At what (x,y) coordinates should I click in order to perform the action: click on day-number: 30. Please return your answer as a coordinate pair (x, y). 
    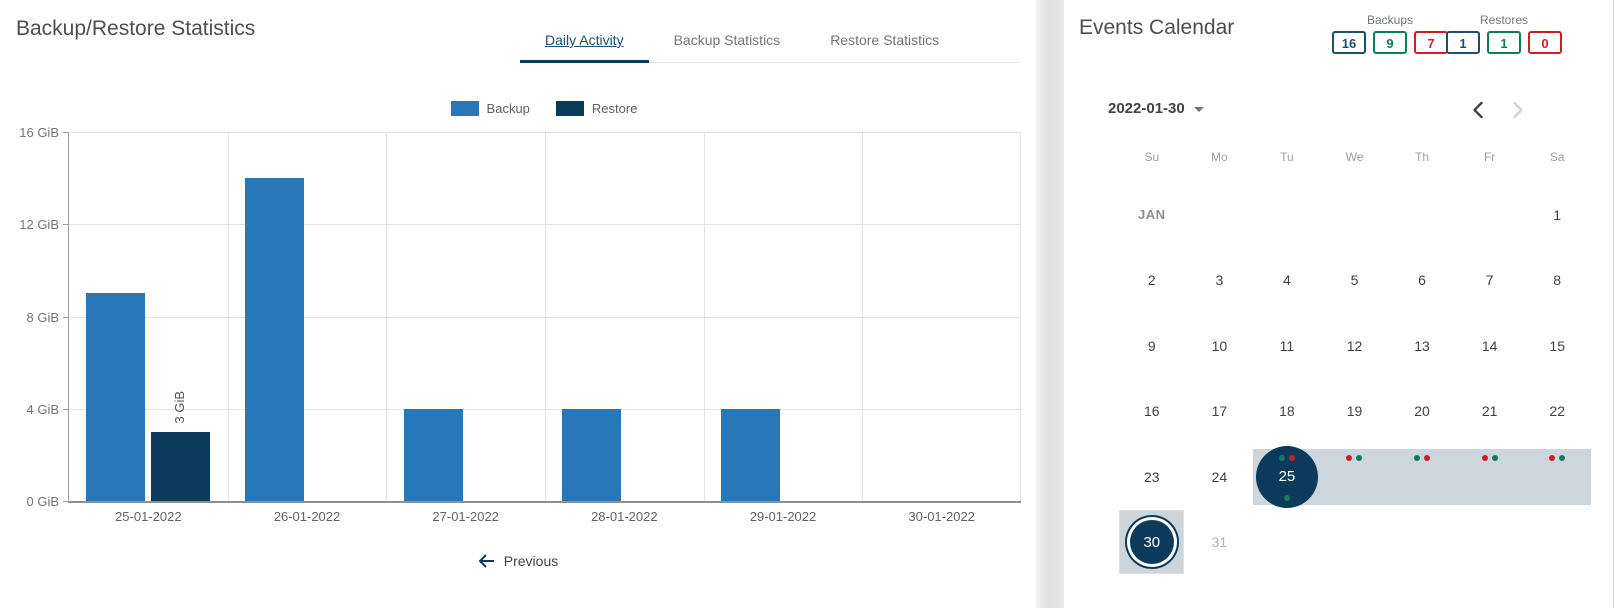
    Looking at the image, I should click on (1152, 542).